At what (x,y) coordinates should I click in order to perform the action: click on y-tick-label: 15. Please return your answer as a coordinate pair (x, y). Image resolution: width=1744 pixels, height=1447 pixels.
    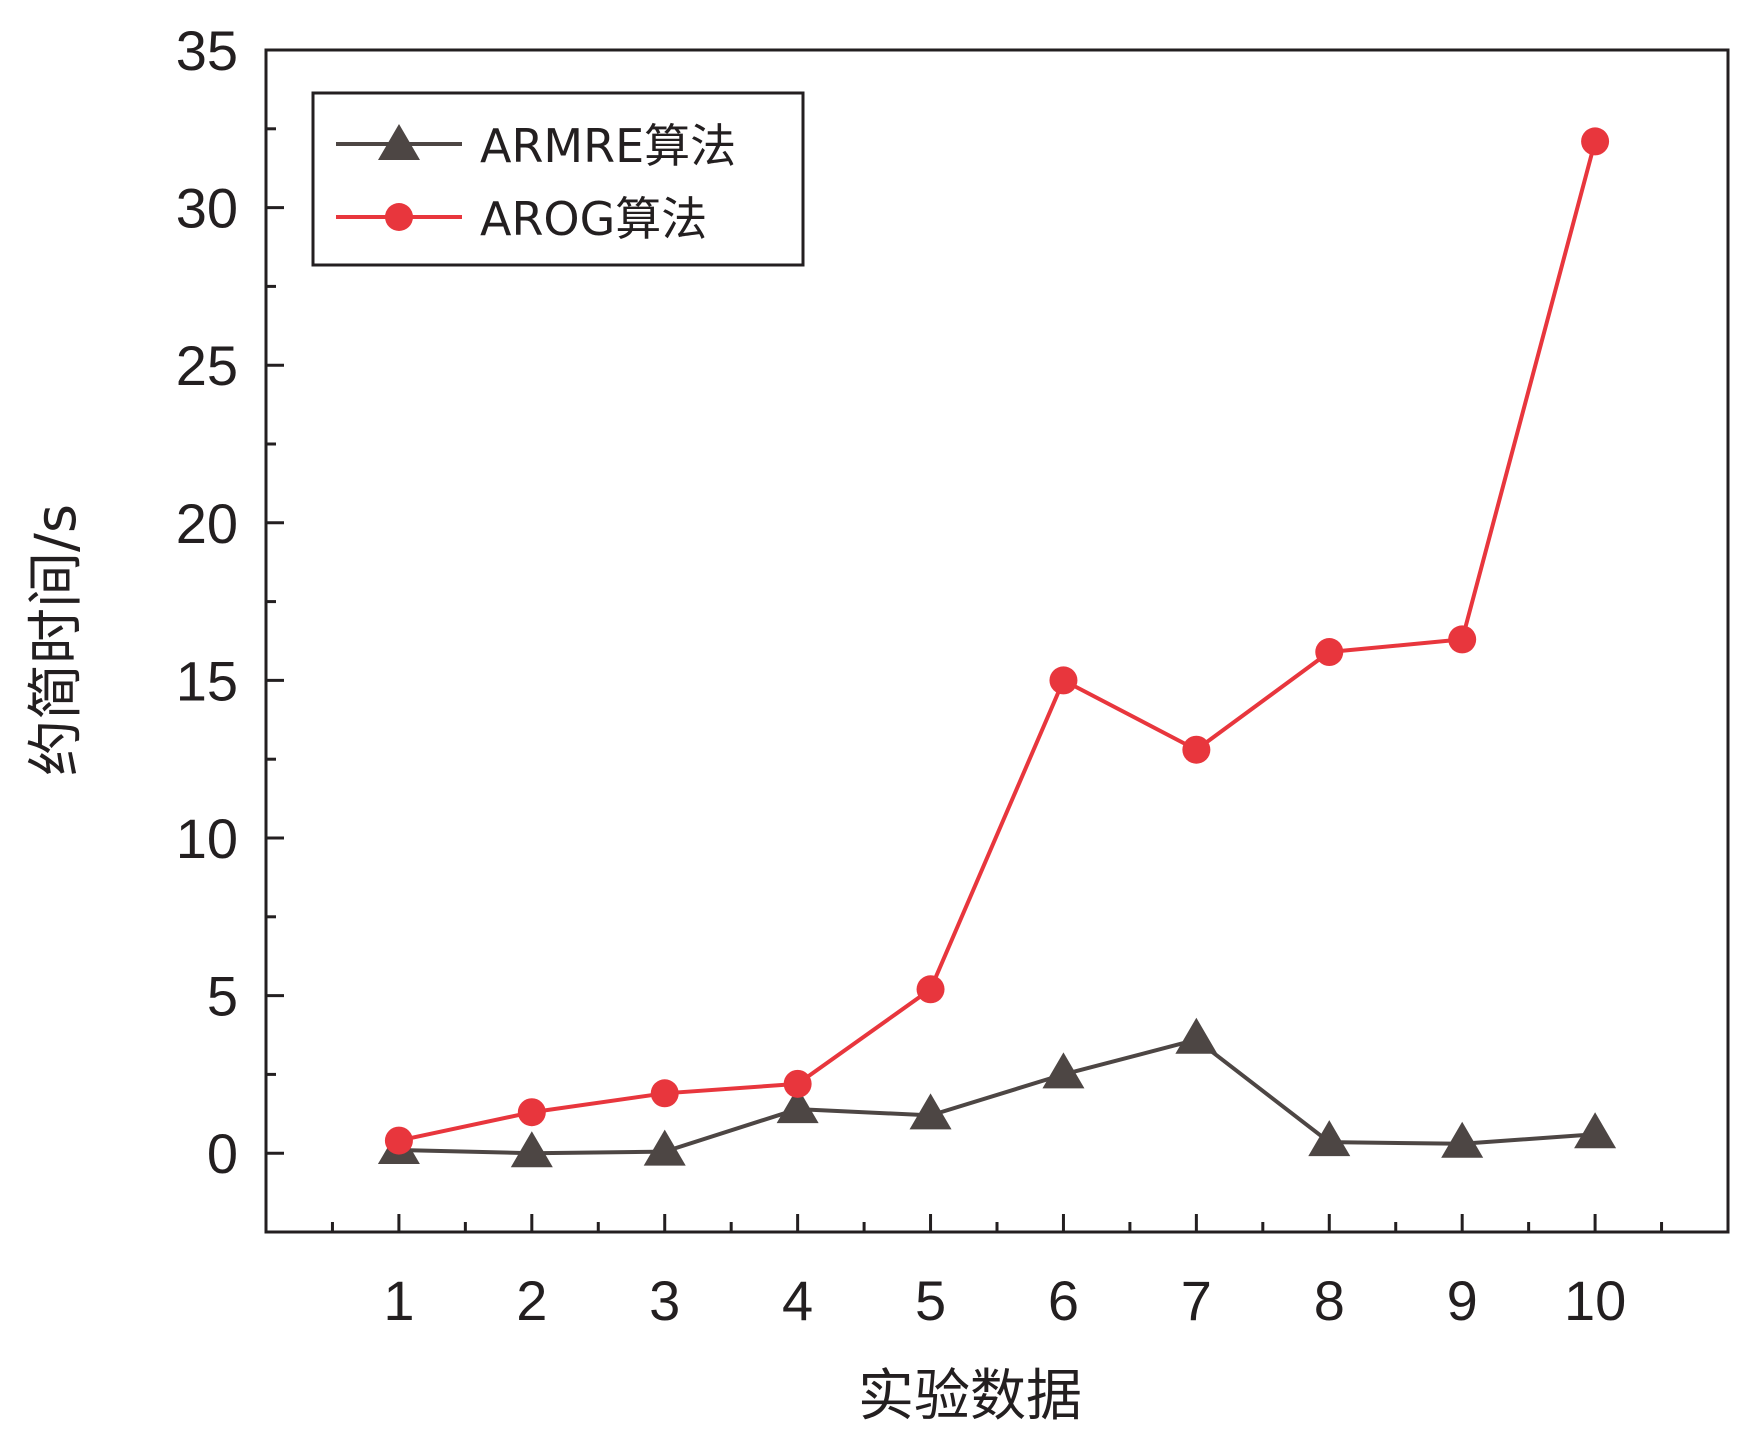
    Looking at the image, I should click on (207, 680).